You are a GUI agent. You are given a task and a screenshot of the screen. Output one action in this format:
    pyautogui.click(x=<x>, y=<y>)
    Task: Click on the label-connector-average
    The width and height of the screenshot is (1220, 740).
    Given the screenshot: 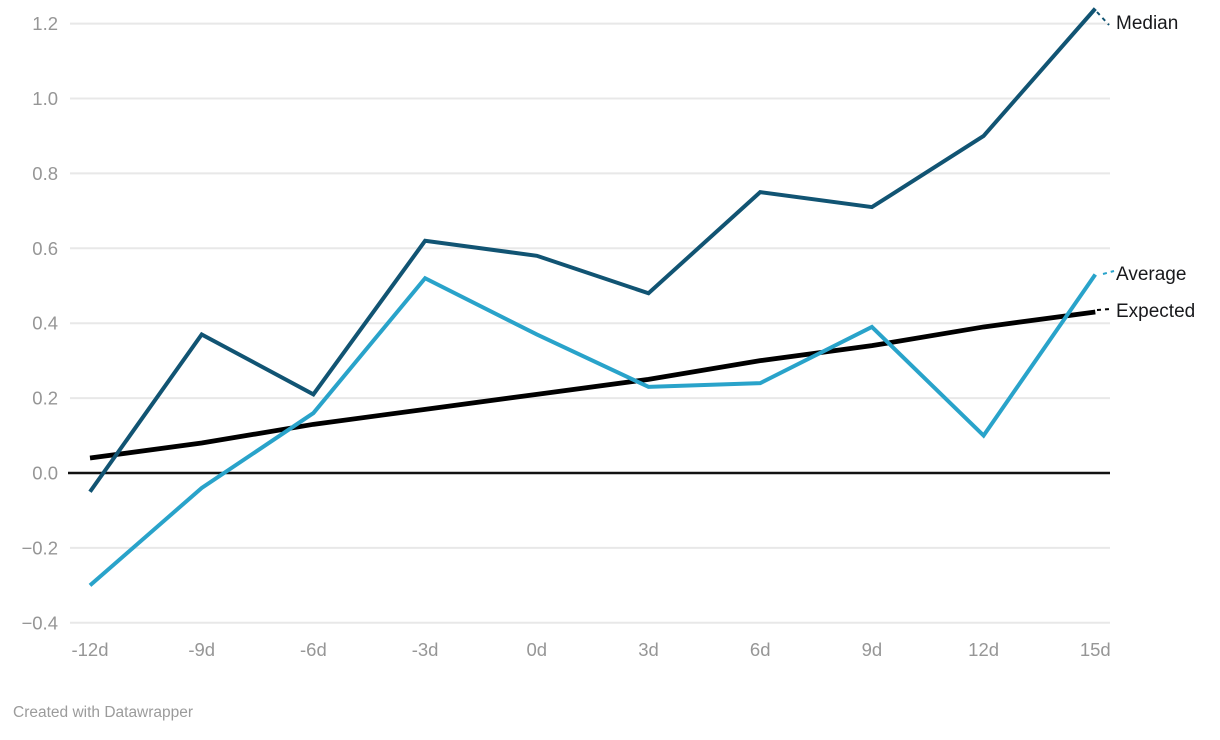 What is the action you would take?
    pyautogui.click(x=1108, y=272)
    